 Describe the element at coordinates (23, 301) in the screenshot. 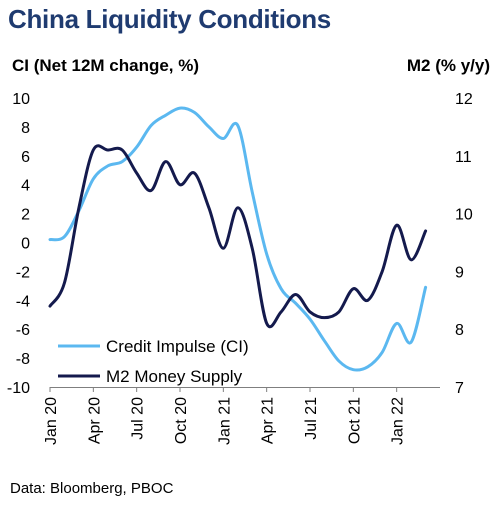

I see `left-axis-tick-label: -4` at that location.